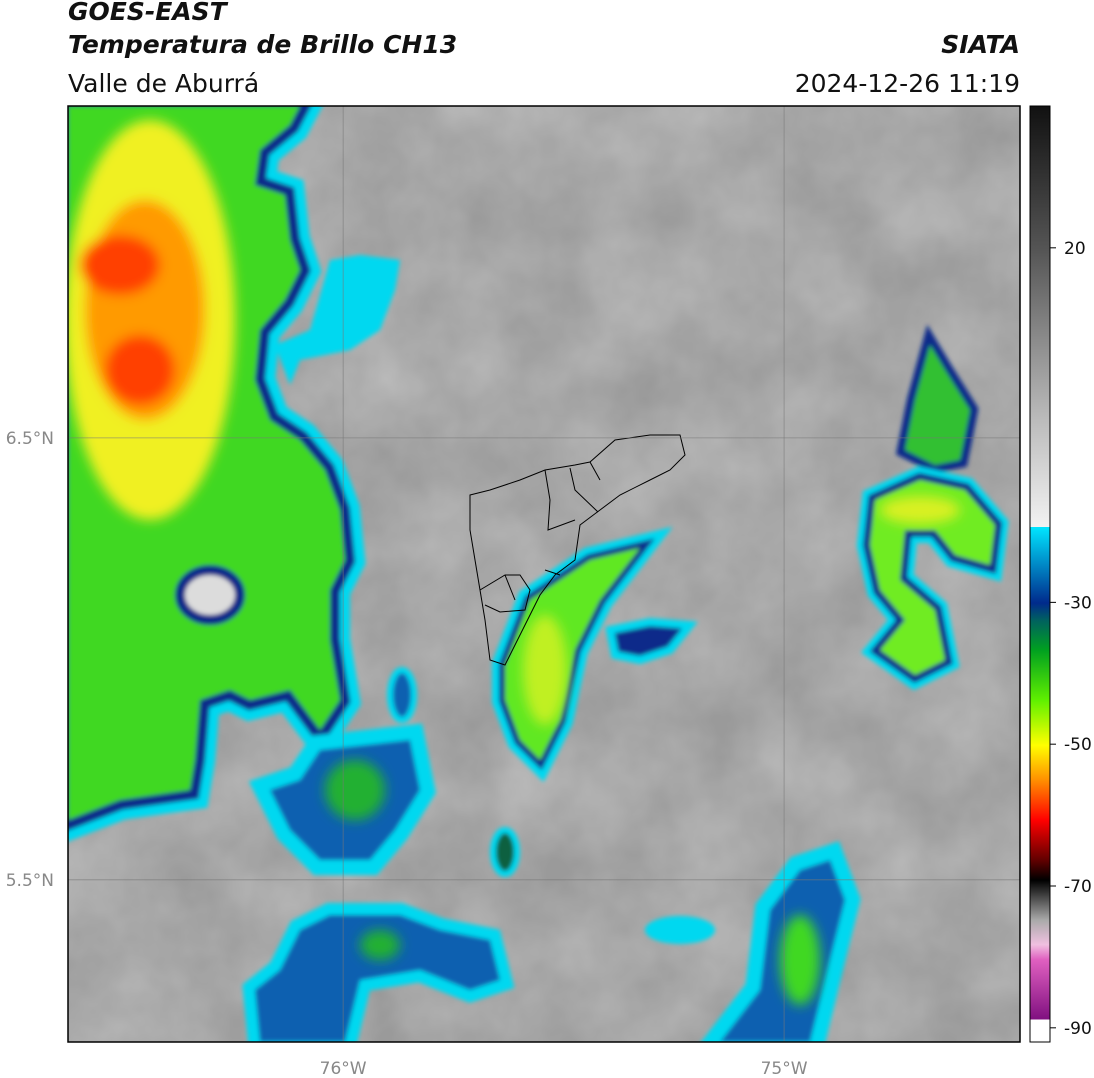 The image size is (1094, 1078). Describe the element at coordinates (1078, 887) in the screenshot. I see `colorbar-tick-label: -70` at that location.